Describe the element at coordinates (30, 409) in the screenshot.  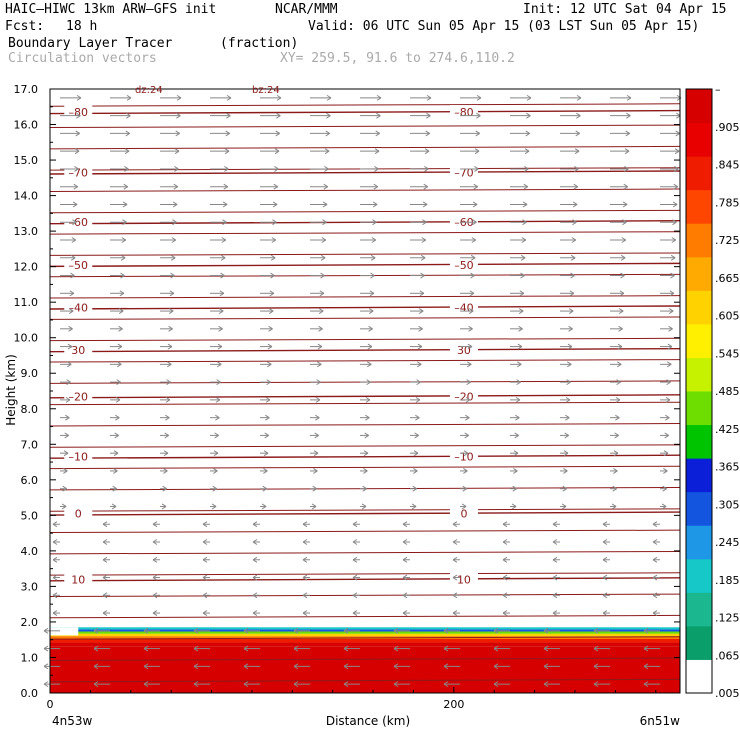
I see `y-tick-label: 8.0` at that location.